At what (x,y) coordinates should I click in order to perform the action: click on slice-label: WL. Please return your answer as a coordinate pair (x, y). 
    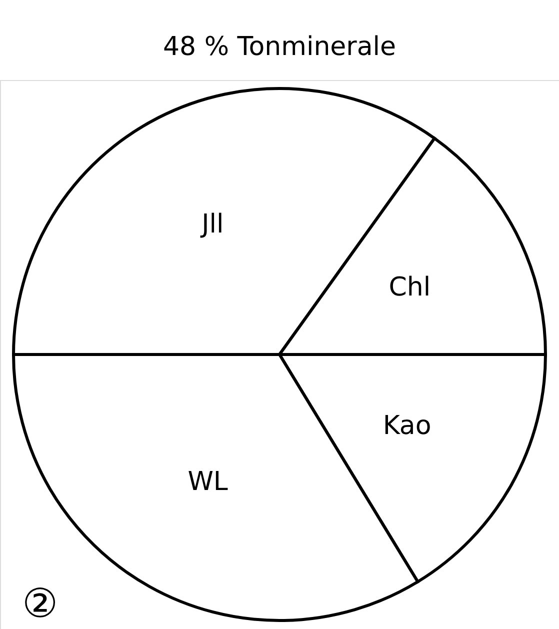
    Looking at the image, I should click on (208, 482).